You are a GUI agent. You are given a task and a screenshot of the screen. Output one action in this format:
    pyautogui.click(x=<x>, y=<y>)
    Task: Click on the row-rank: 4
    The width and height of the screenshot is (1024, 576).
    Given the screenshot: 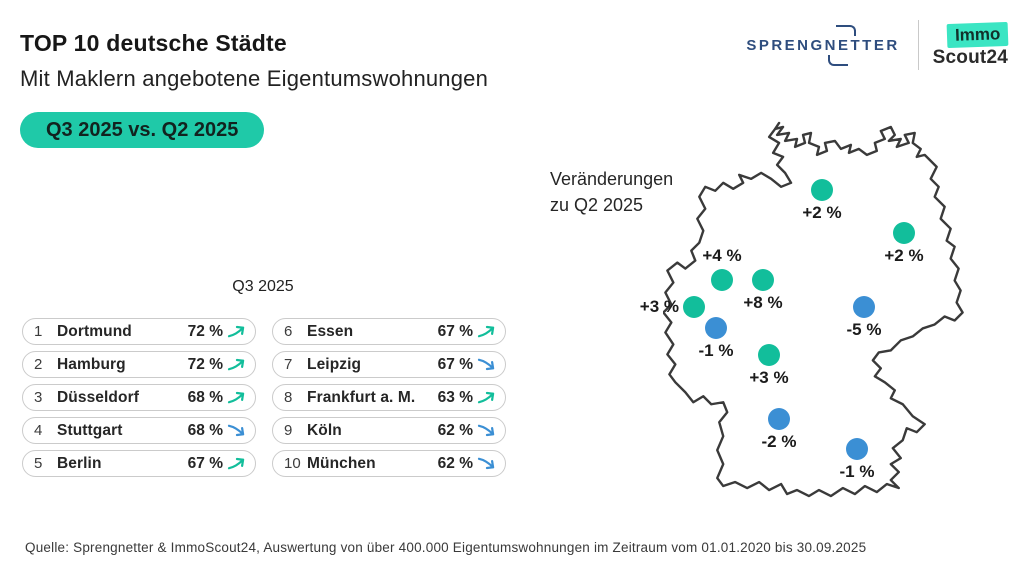 What is the action you would take?
    pyautogui.click(x=38, y=430)
    